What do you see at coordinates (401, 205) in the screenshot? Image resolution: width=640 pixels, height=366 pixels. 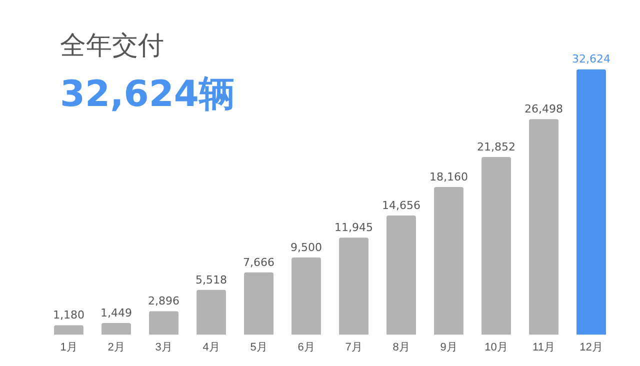 I see `data-label: 14,656` at bounding box center [401, 205].